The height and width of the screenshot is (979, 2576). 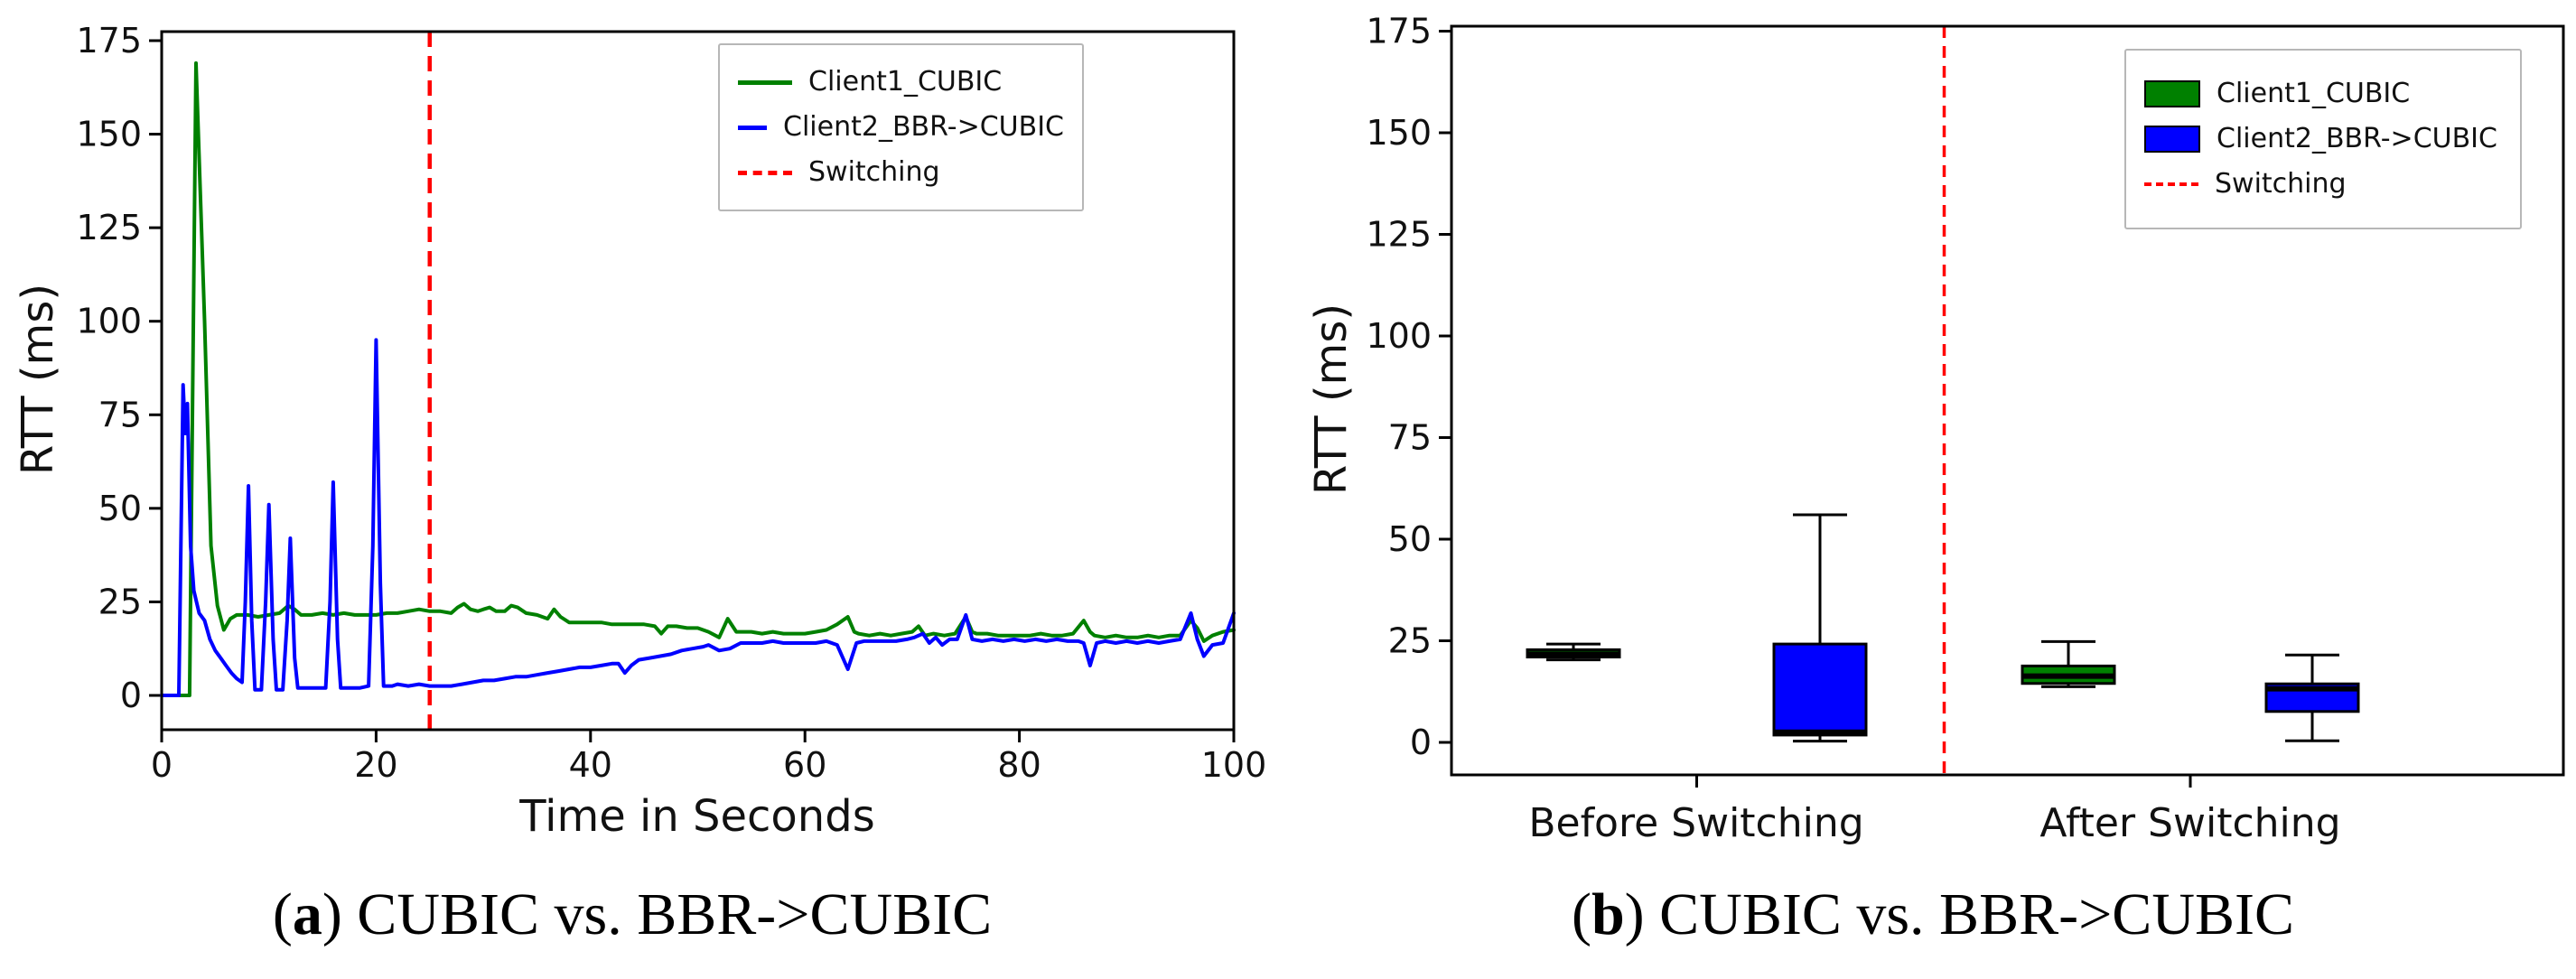 I want to click on client1-line-swatch, so click(x=765, y=82).